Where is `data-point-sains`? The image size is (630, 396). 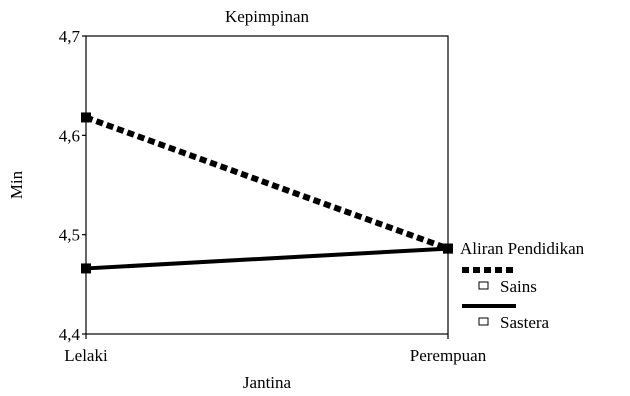
data-point-sains is located at coordinates (86, 117).